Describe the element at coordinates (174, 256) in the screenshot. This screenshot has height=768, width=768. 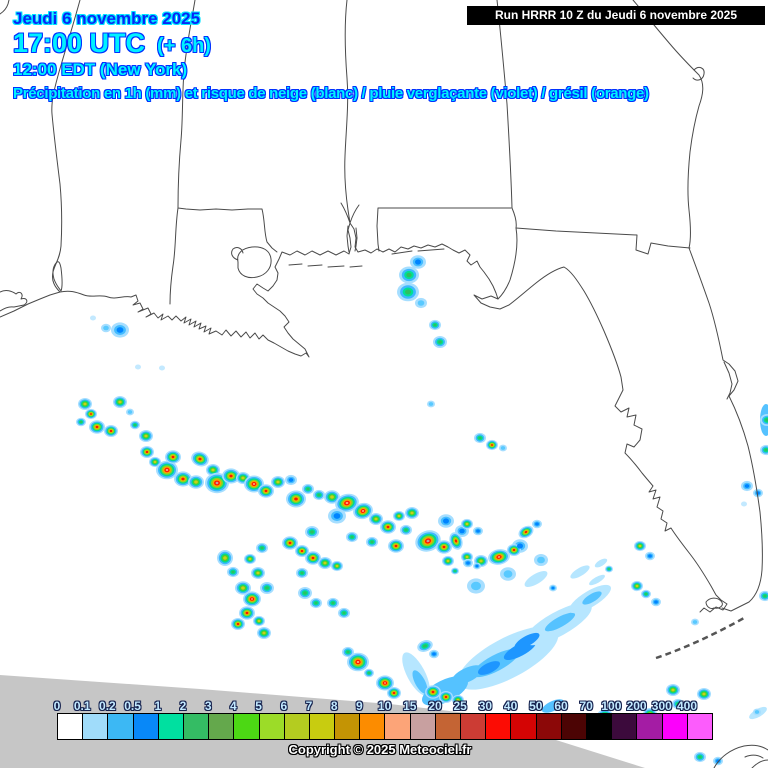
I see `atchafalaya-river` at that location.